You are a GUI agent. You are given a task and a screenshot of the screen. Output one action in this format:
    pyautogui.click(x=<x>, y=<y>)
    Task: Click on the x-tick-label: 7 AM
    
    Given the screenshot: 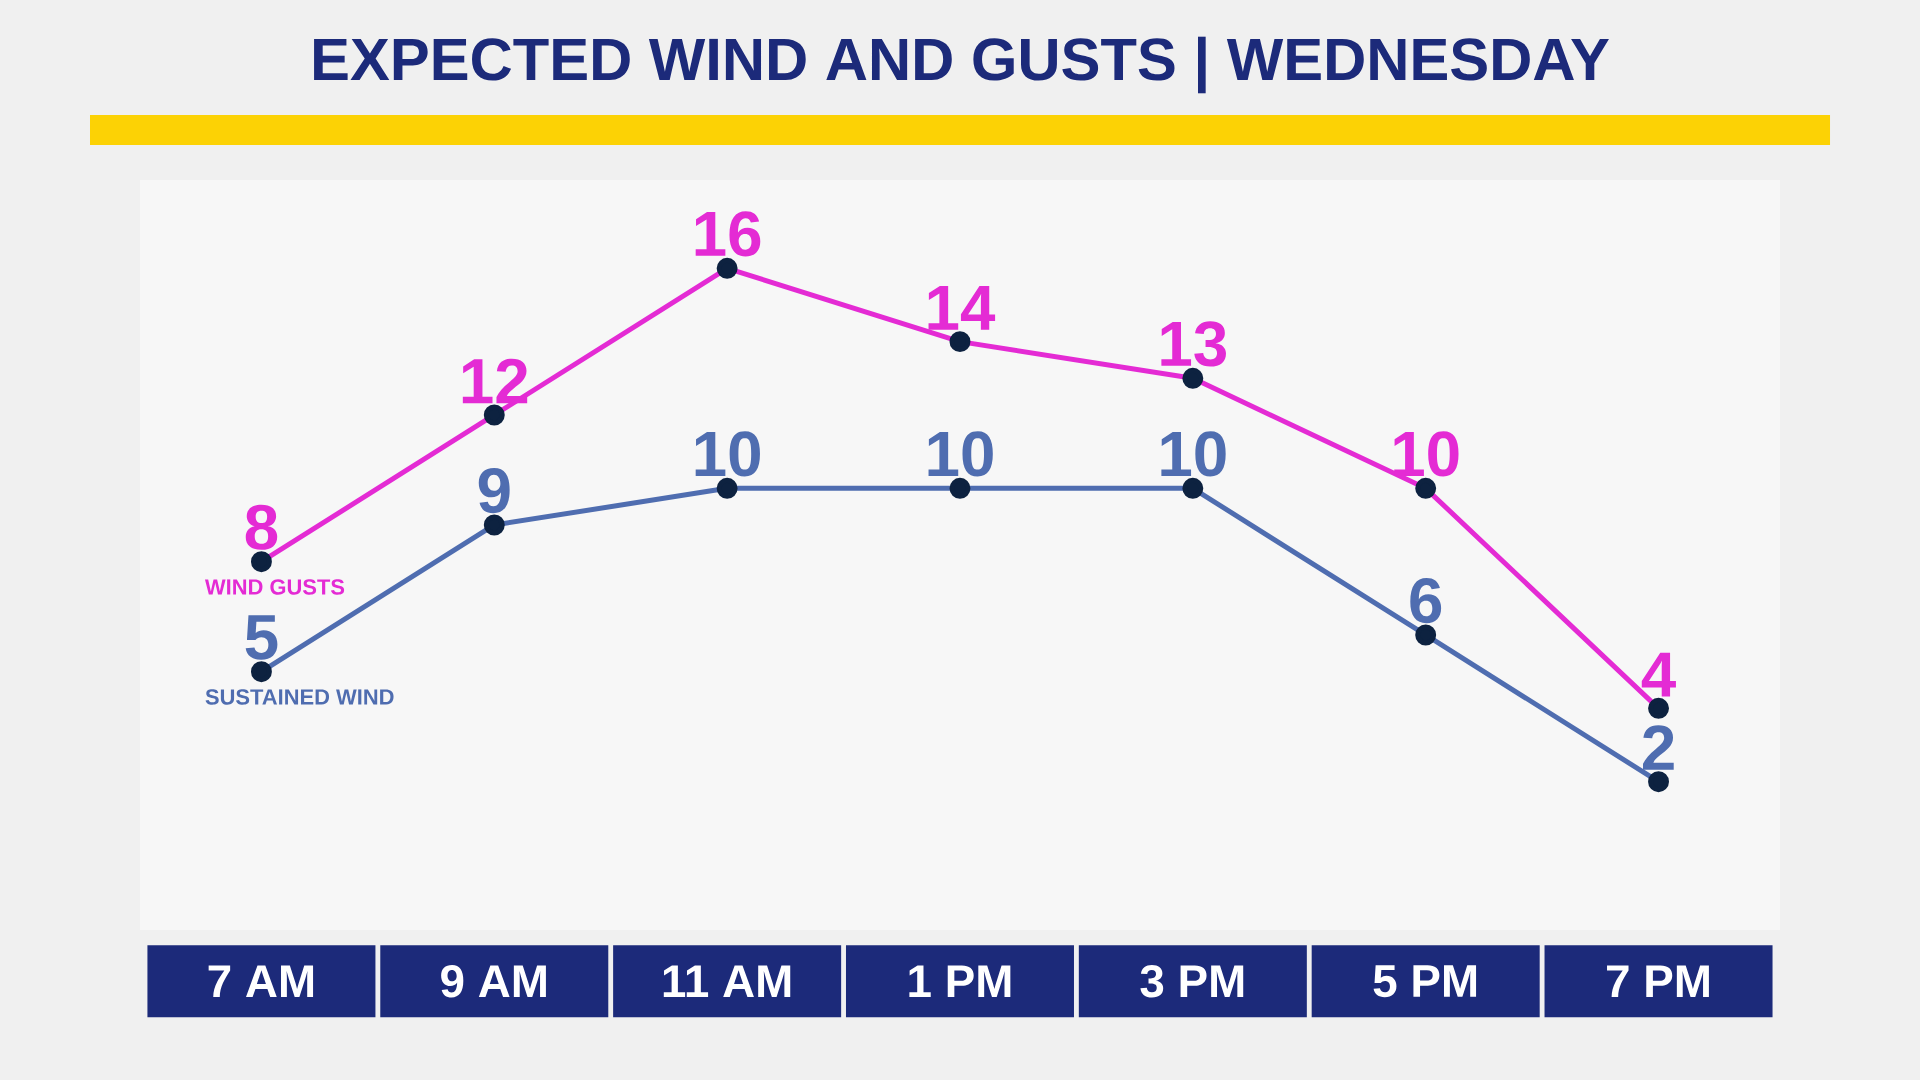 What is the action you would take?
    pyautogui.click(x=261, y=981)
    